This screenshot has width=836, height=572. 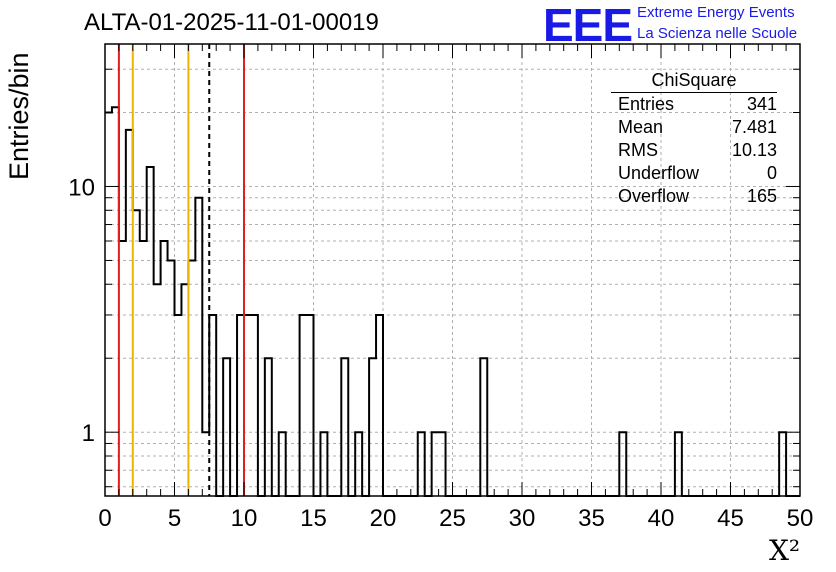 What do you see at coordinates (659, 173) in the screenshot?
I see `stats-label: Underflow` at bounding box center [659, 173].